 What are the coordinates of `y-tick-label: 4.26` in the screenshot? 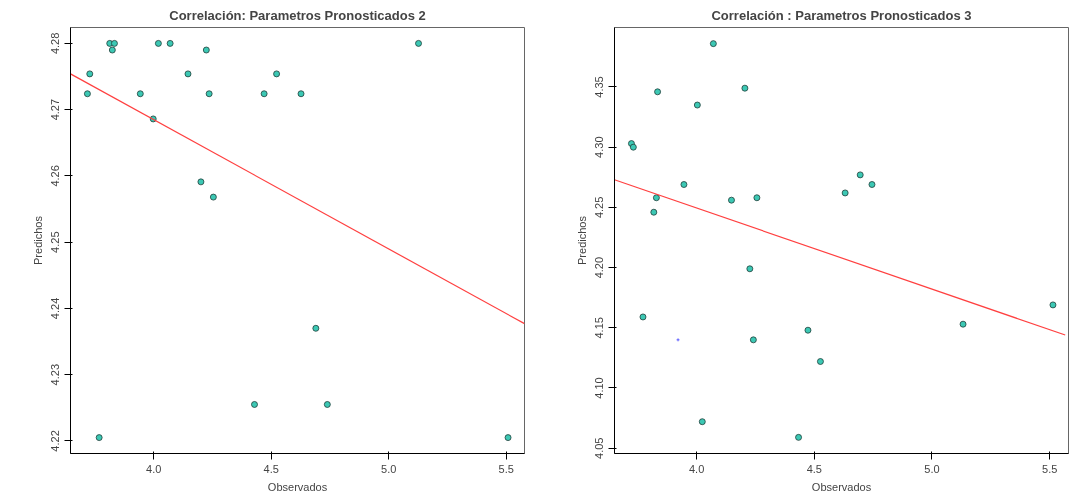 It's located at (55, 176).